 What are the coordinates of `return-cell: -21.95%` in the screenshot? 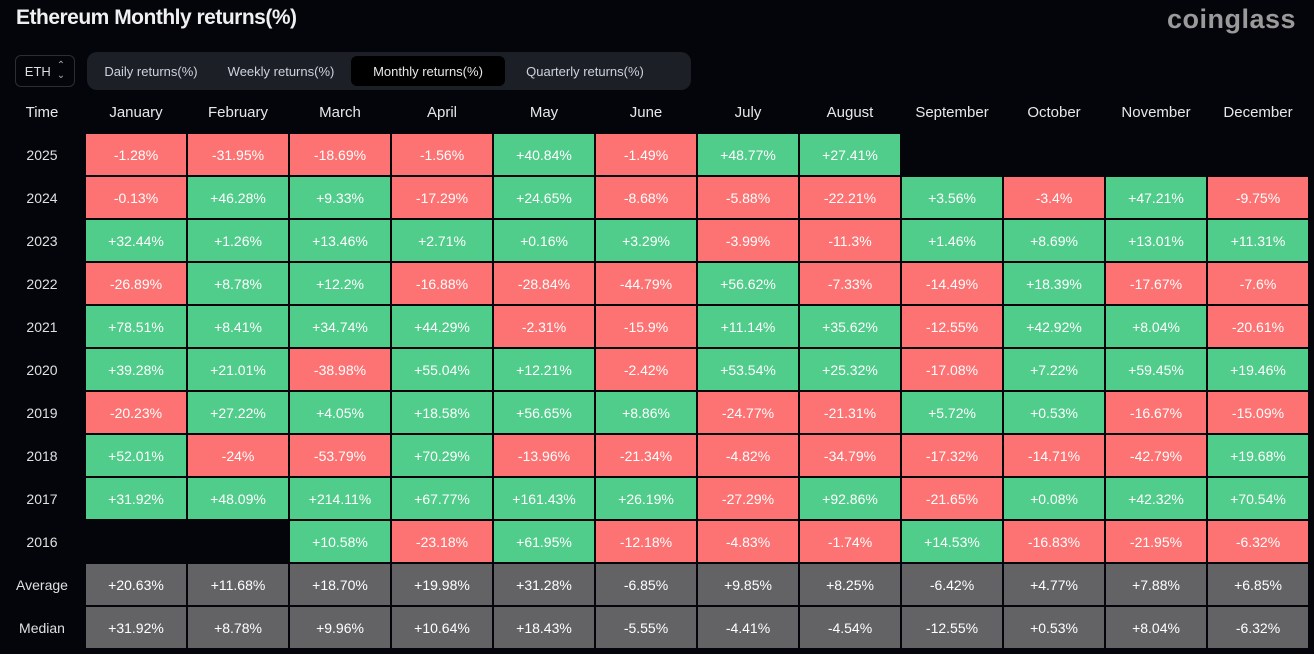 It's located at (1156, 541).